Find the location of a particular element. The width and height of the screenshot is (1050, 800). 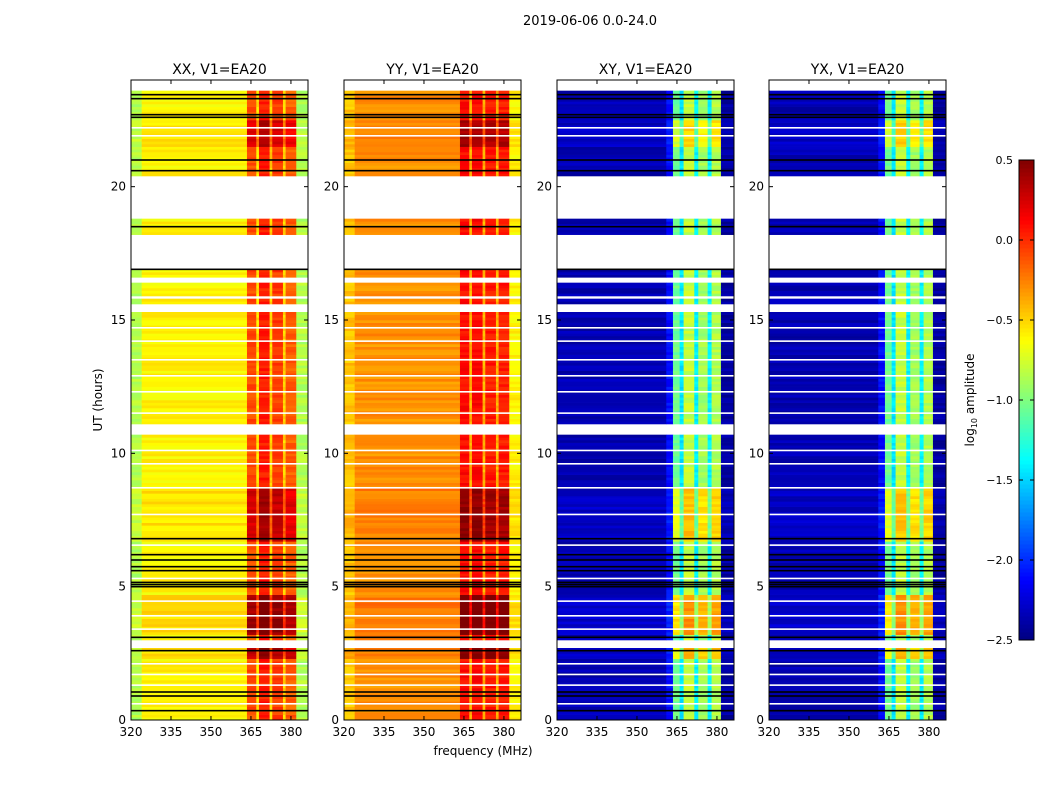

panel-title: YY, V1=EA20 is located at coordinates (431, 70).